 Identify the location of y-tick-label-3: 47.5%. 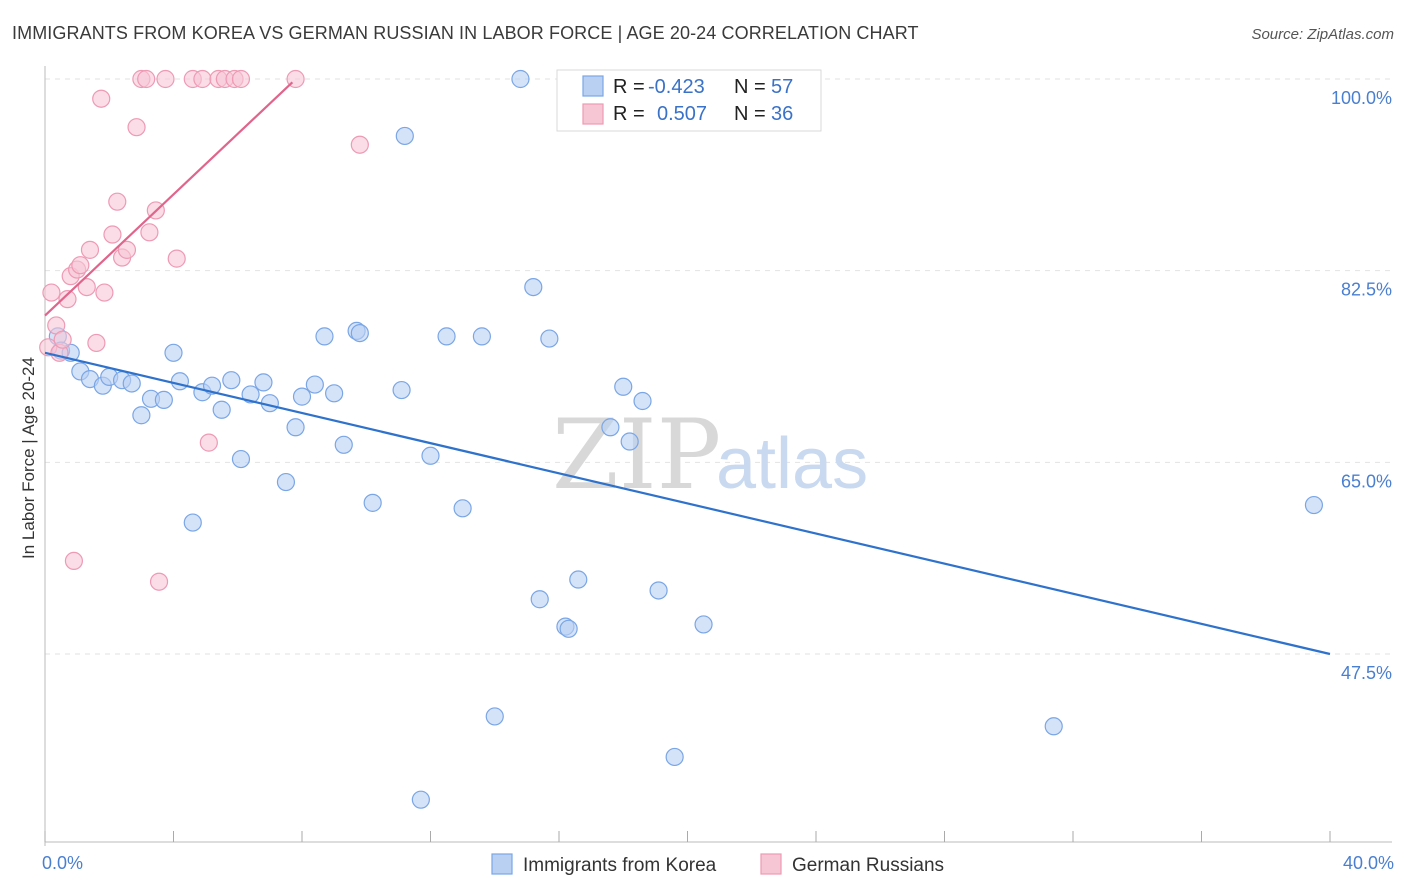
(1366, 673).